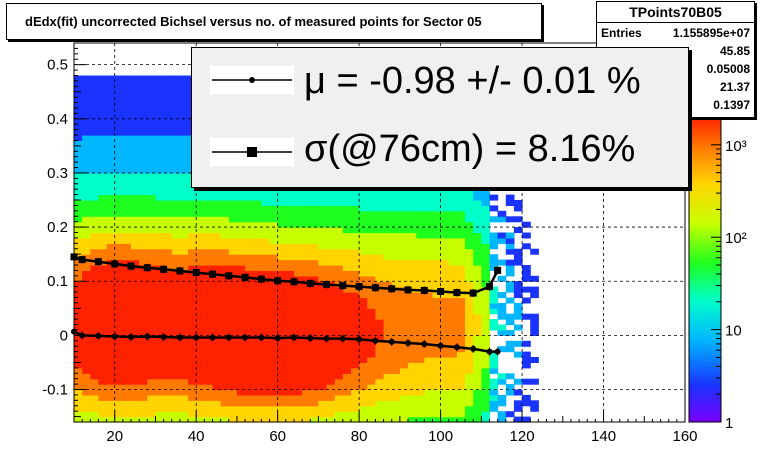  I want to click on data-series, so click(286, 304).